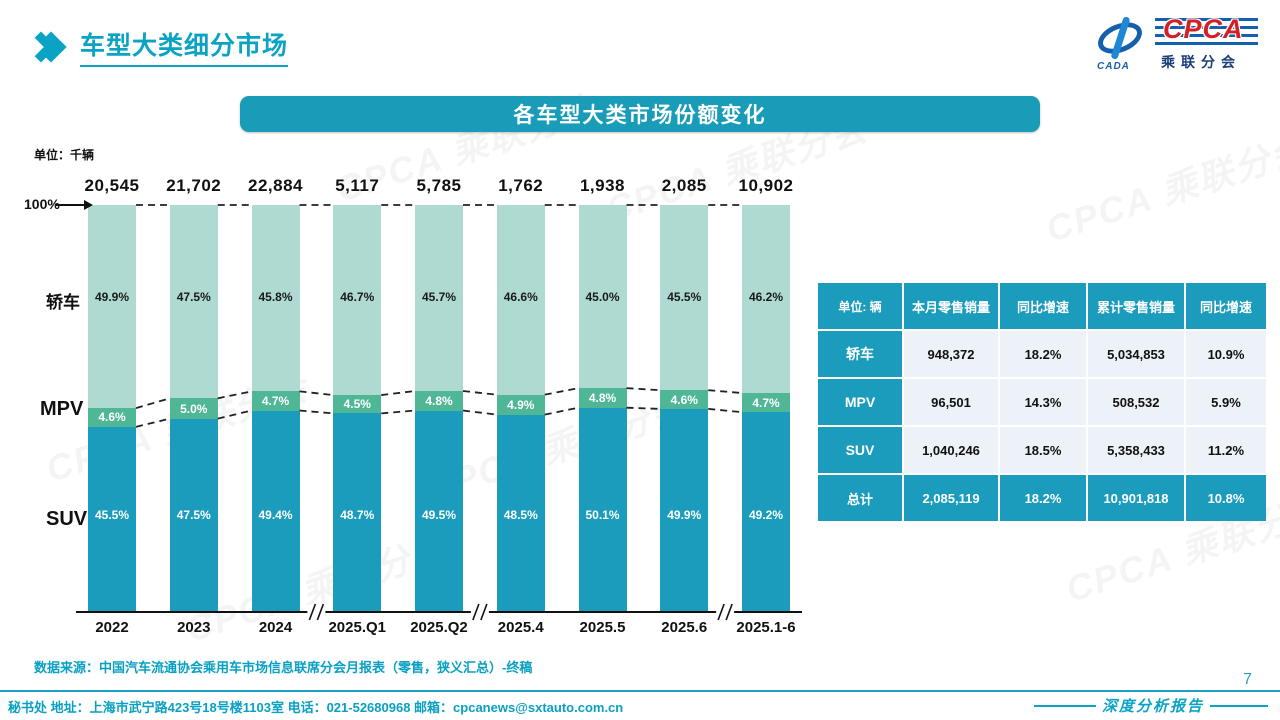  I want to click on row-label: MPV, so click(860, 402).